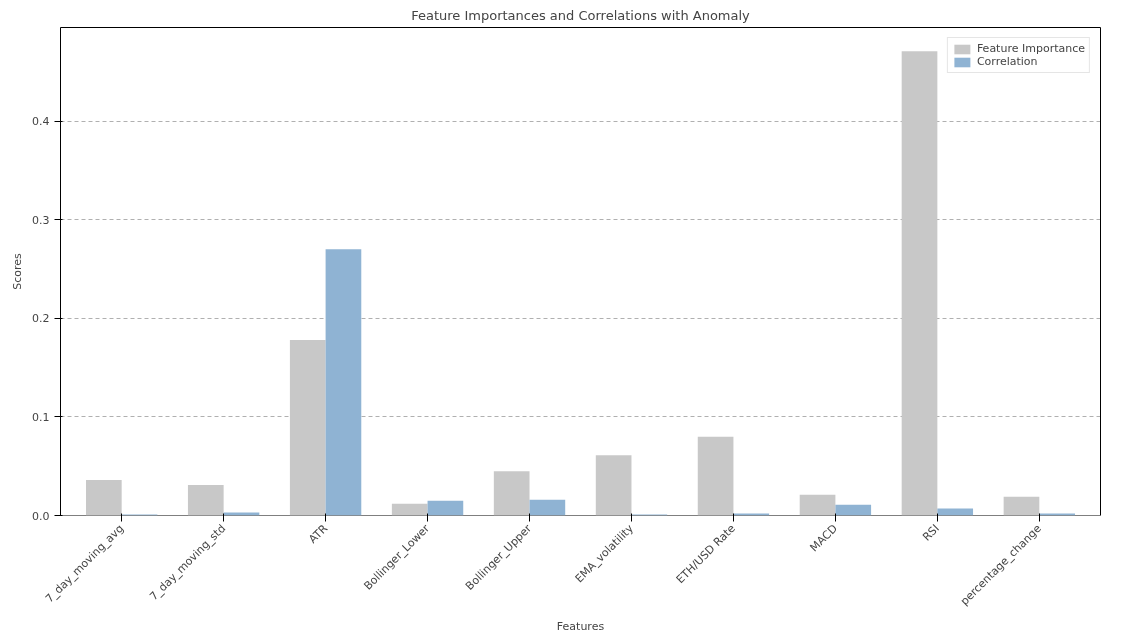  What do you see at coordinates (580, 627) in the screenshot?
I see `x-axis-title: Features` at bounding box center [580, 627].